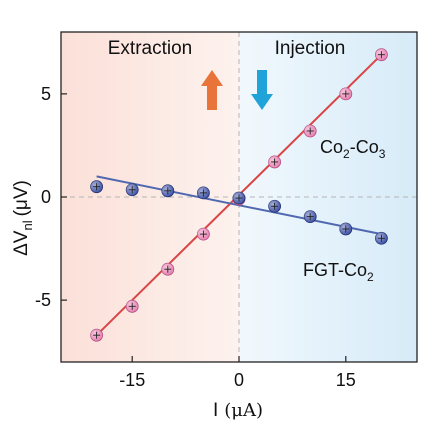 The image size is (431, 426). Describe the element at coordinates (310, 48) in the screenshot. I see `region-label-injection: Injection` at that location.